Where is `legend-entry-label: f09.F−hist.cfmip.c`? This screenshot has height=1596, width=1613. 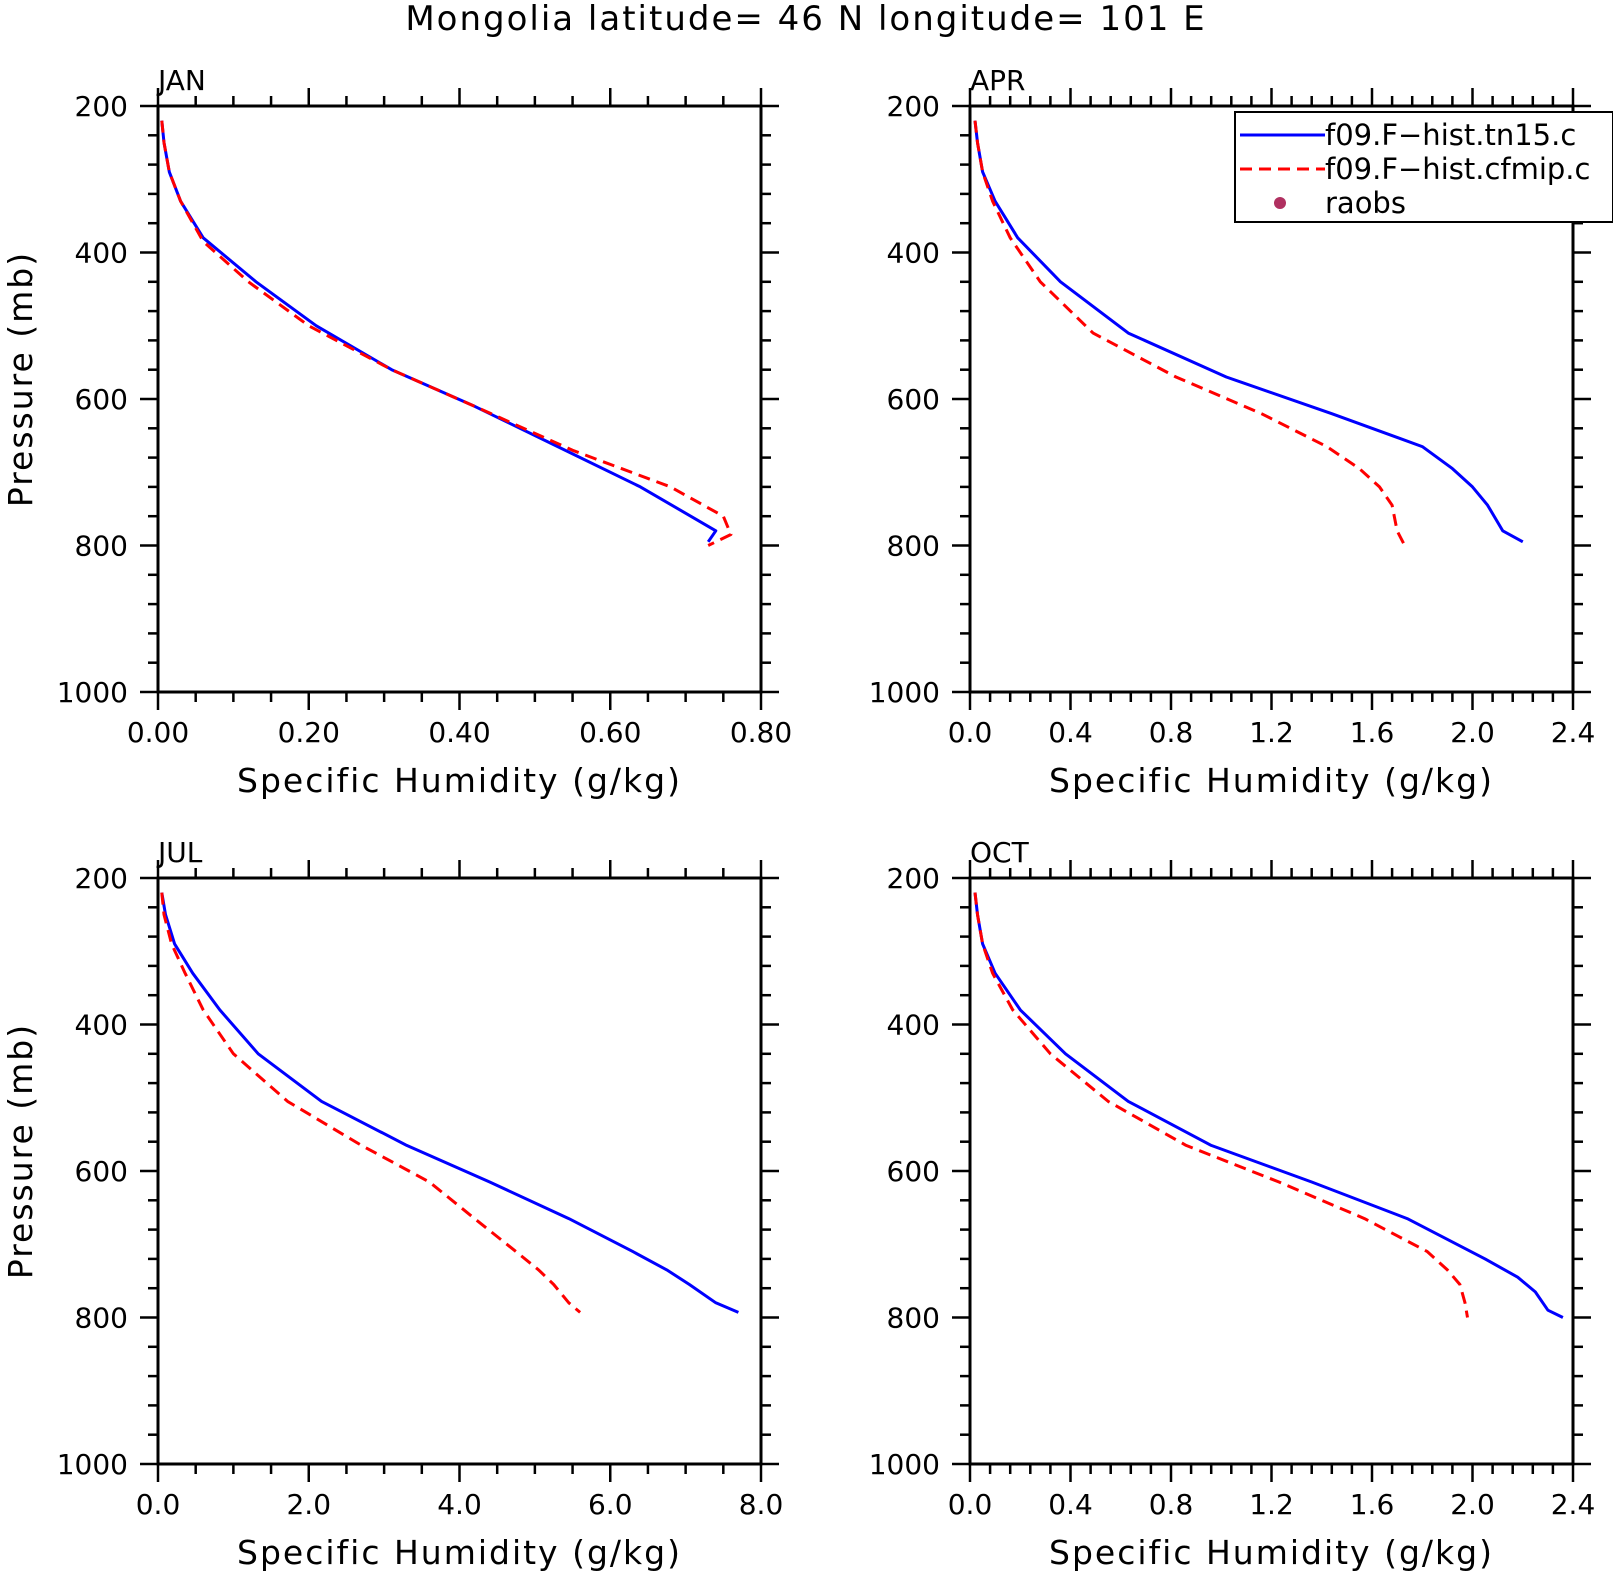
legend-entry-label: f09.F−hist.cfmip.c is located at coordinates (1457, 169).